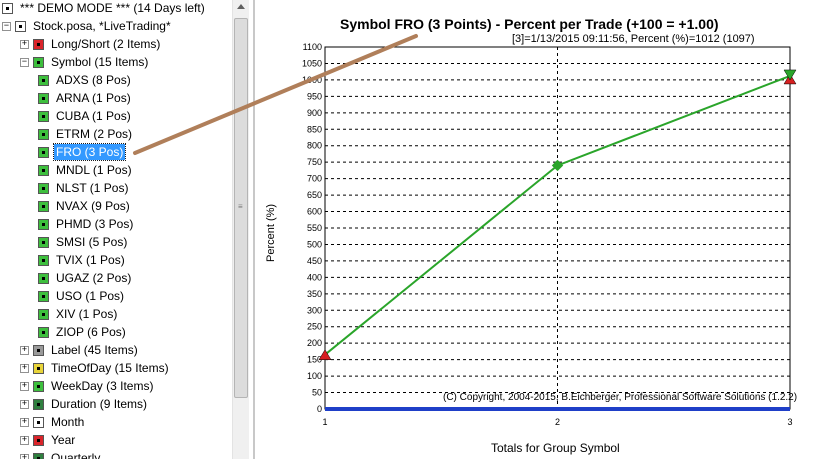 This screenshot has height=459, width=816. Describe the element at coordinates (314, 343) in the screenshot. I see `y-tick-label: 200` at that location.